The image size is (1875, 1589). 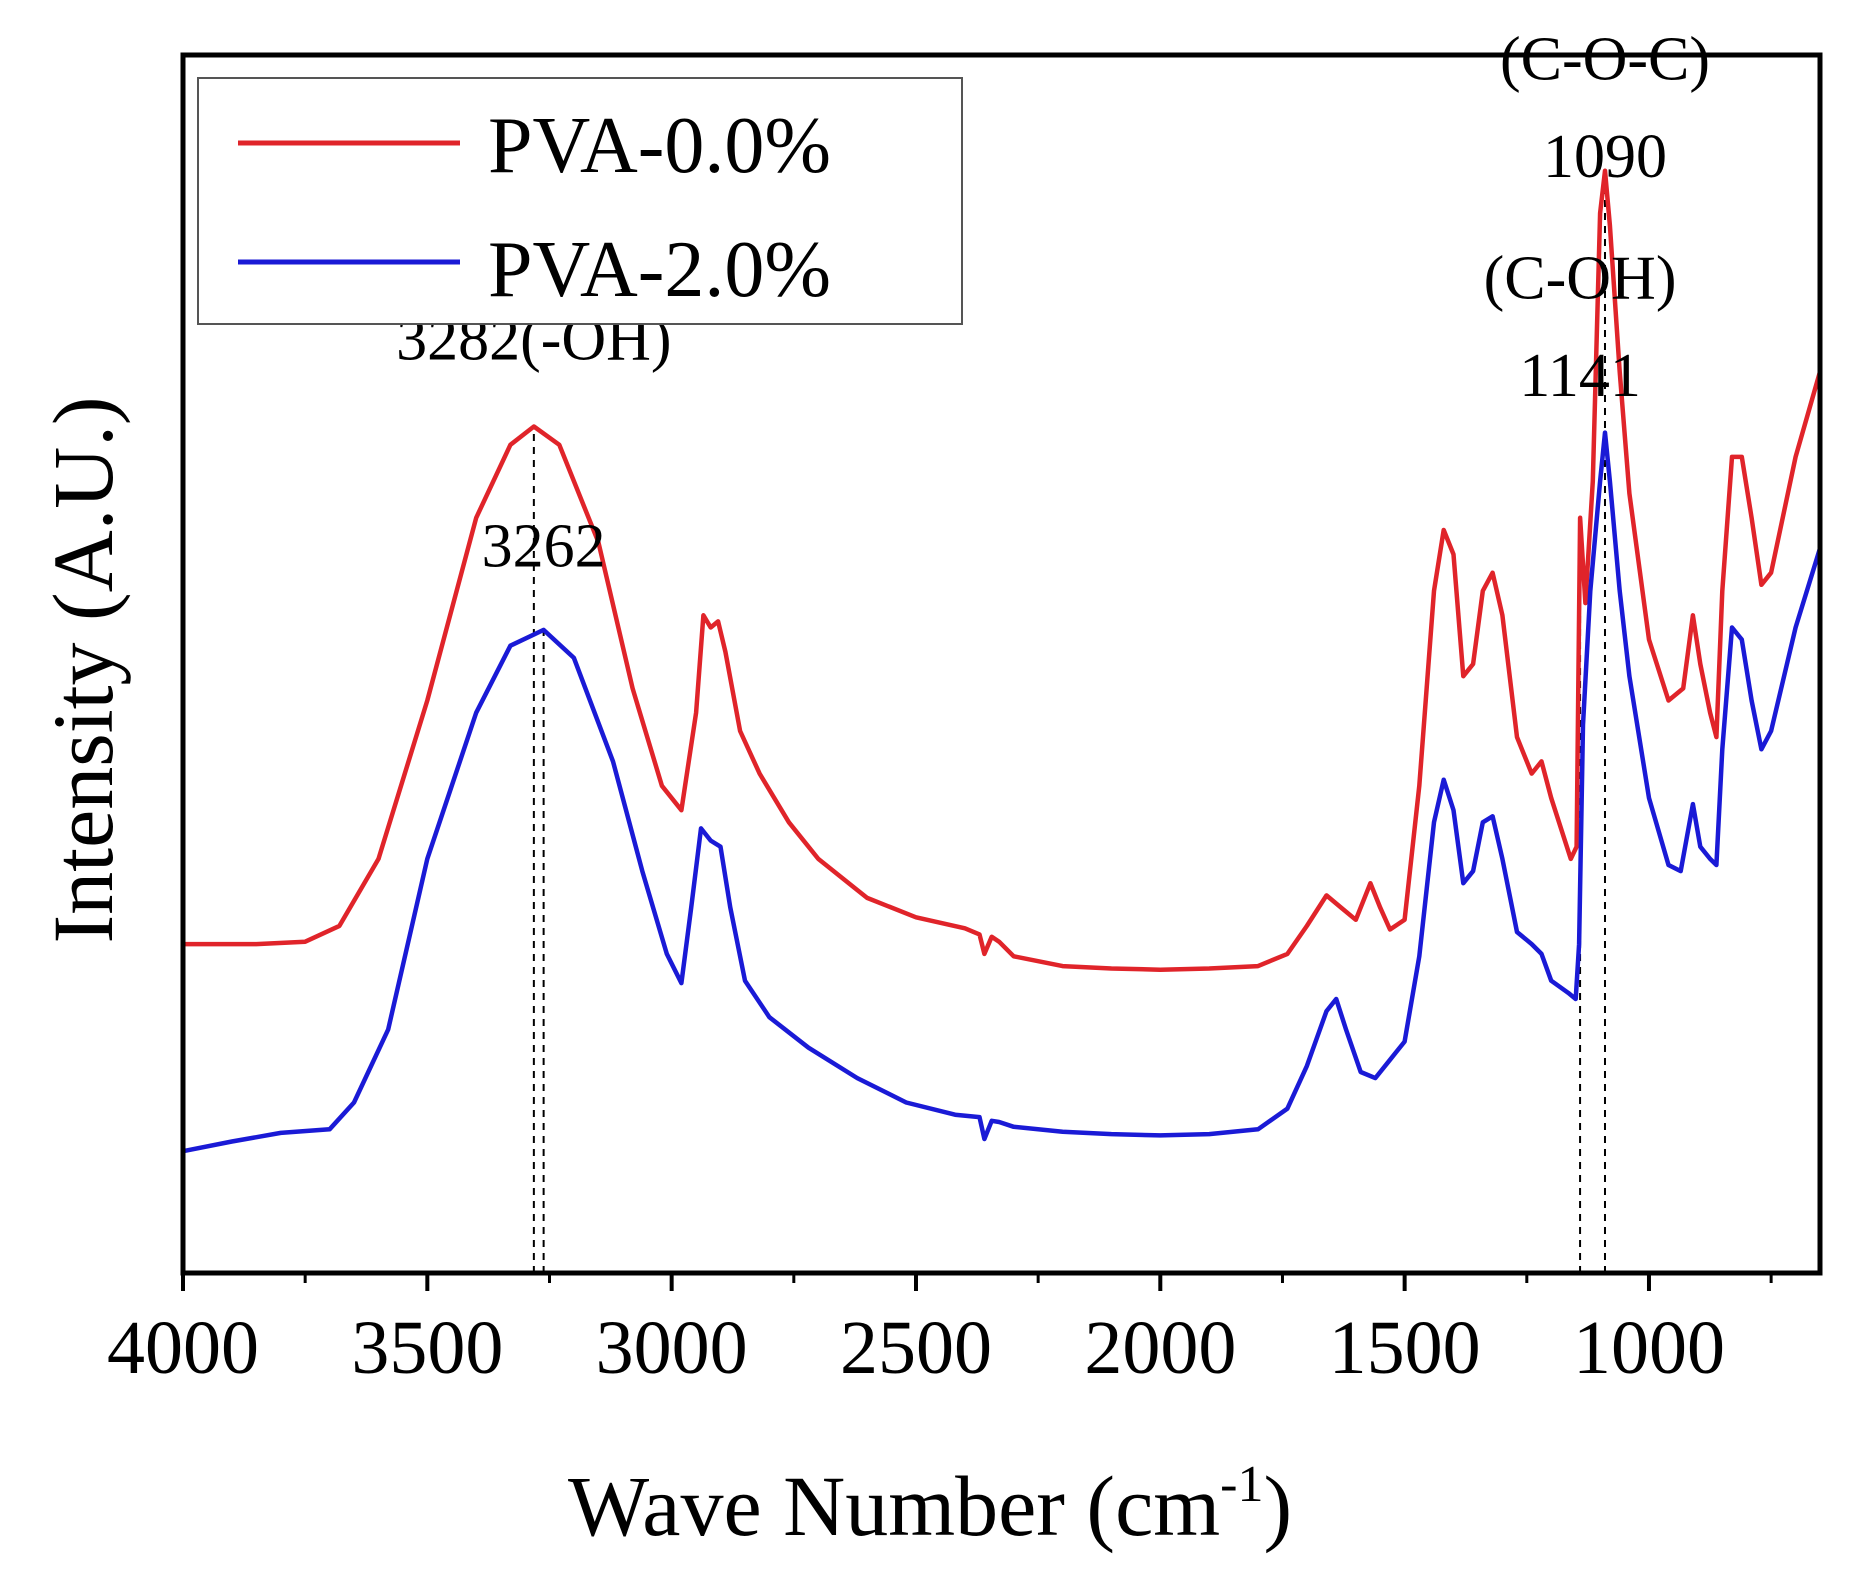 I want to click on legend-label-pva-0: PVA-0.0%, so click(x=659, y=146).